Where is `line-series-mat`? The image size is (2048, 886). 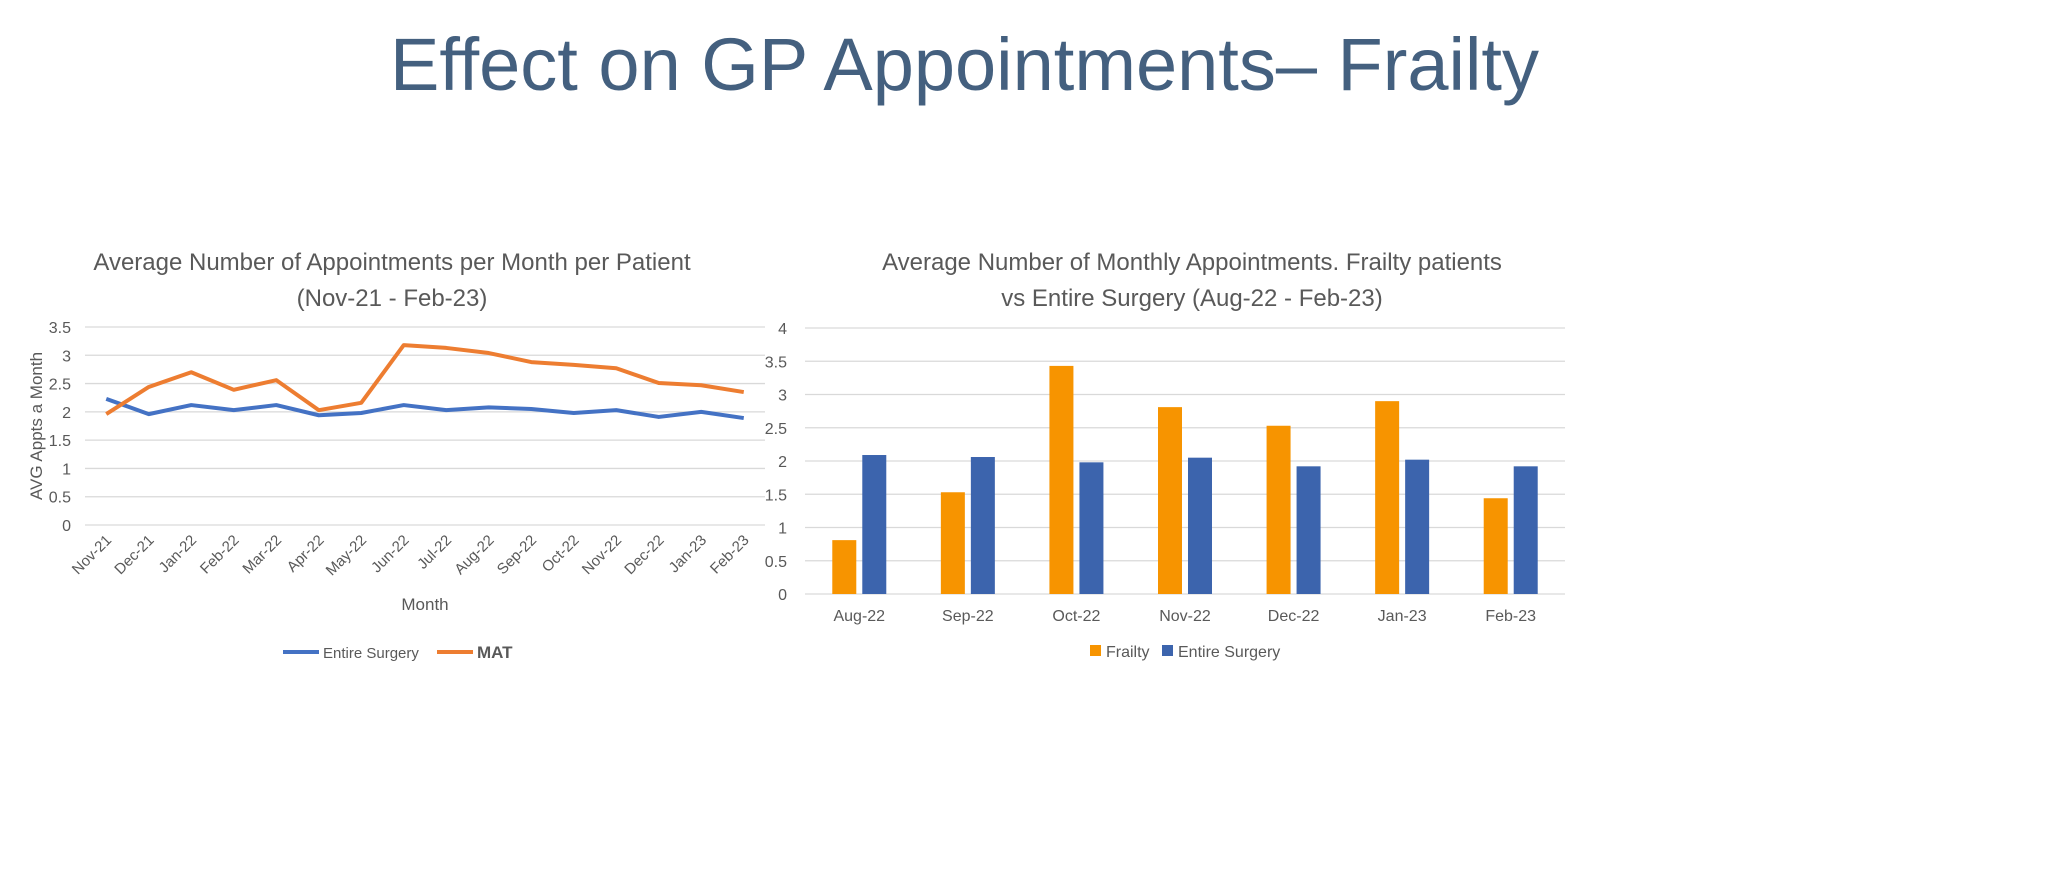 line-series-mat is located at coordinates (425, 379).